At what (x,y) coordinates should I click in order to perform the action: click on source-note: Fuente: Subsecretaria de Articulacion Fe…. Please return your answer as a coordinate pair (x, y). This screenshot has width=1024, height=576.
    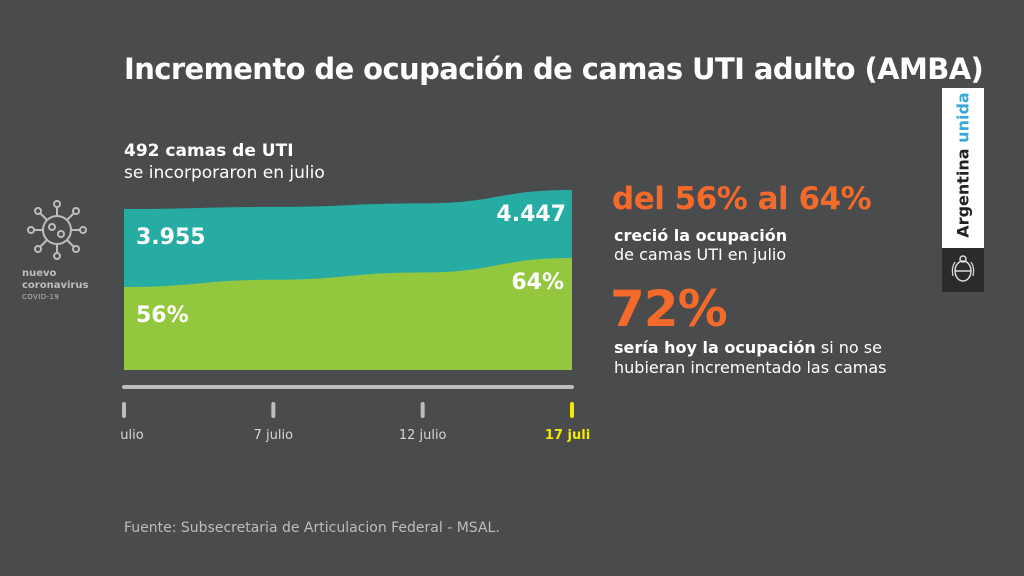
    Looking at the image, I should click on (312, 528).